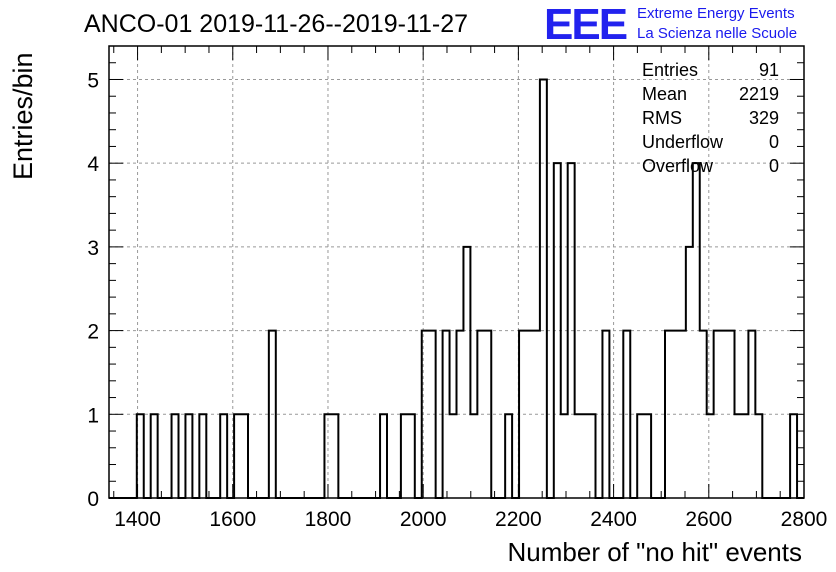 The width and height of the screenshot is (836, 572). I want to click on stat-row-overflow: Overflow 0, so click(710, 168).